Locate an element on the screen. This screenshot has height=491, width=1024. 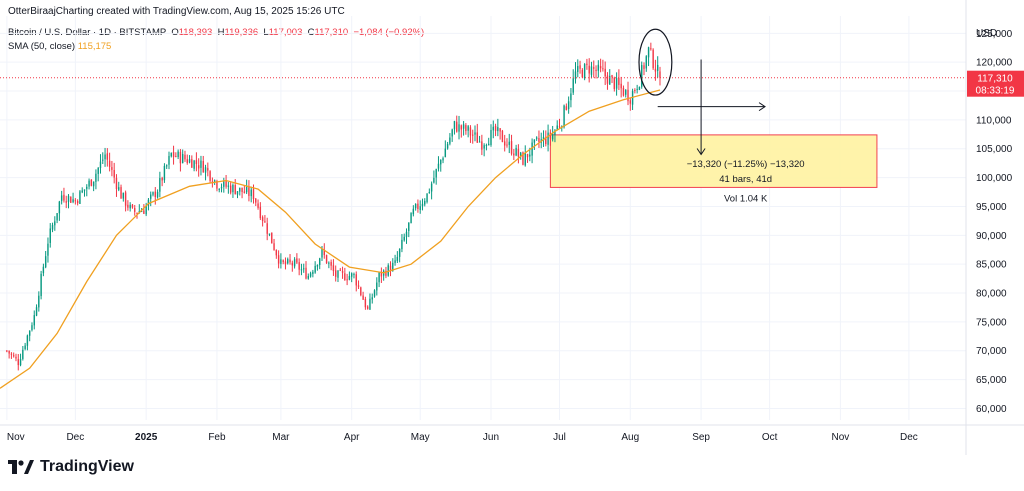
y-tick-label: 80,000 is located at coordinates (991, 294).